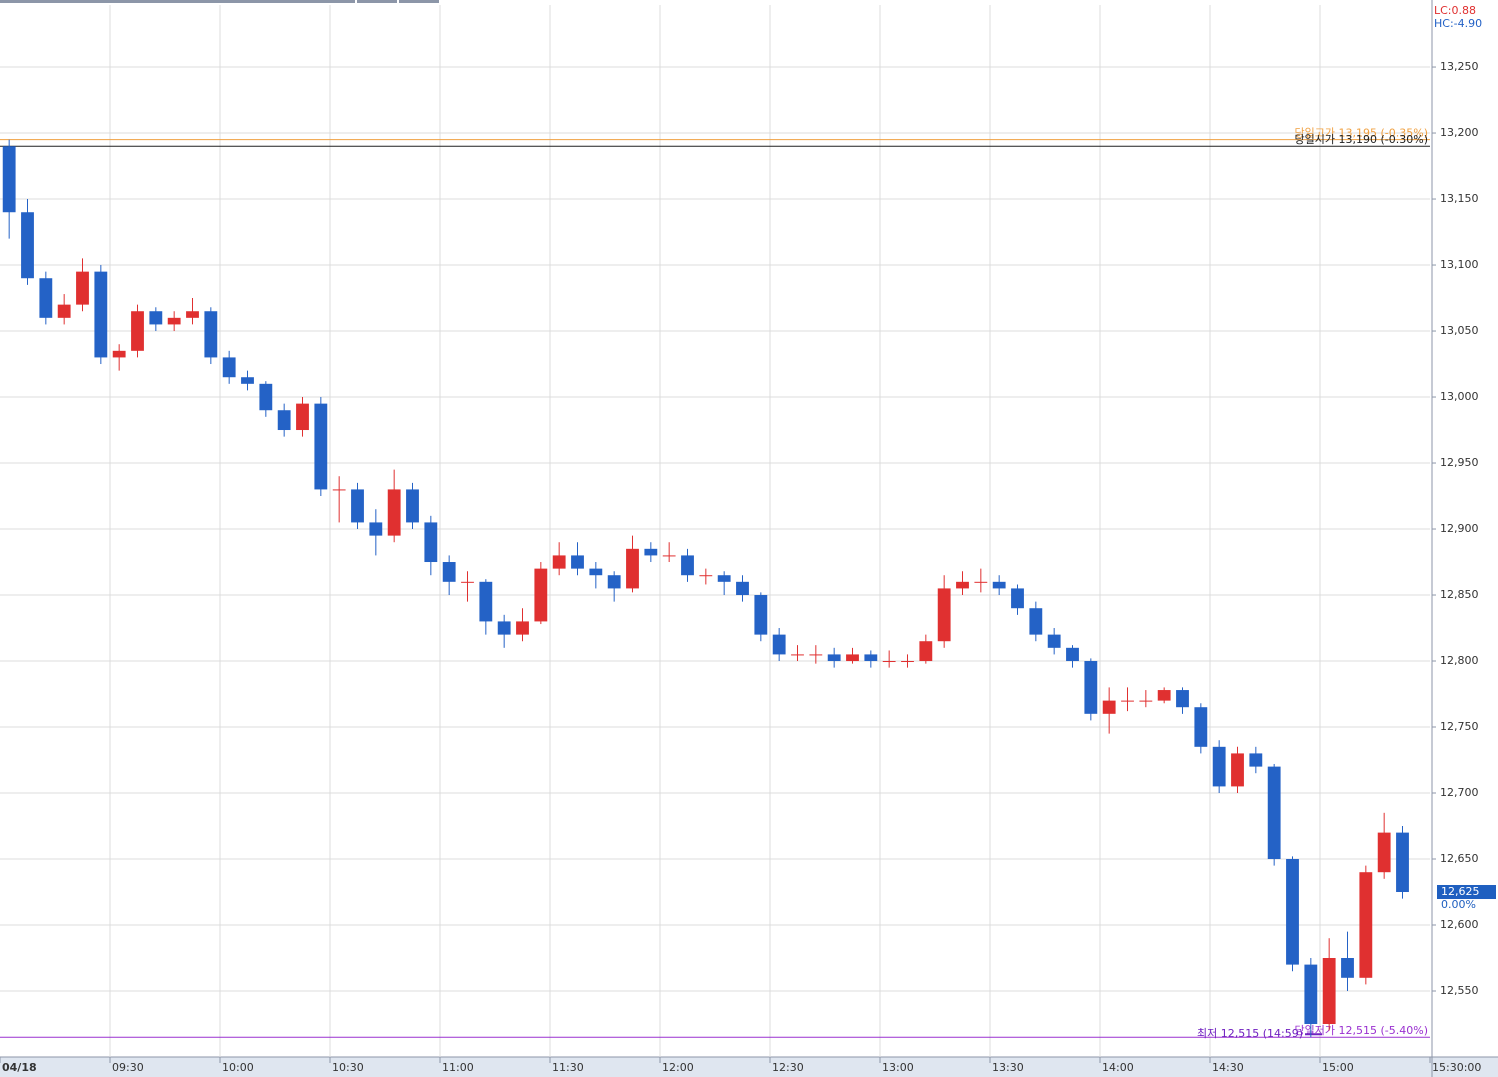 Image resolution: width=1498 pixels, height=1077 pixels. What do you see at coordinates (1459, 330) in the screenshot?
I see `y-tick-label: 13,050` at bounding box center [1459, 330].